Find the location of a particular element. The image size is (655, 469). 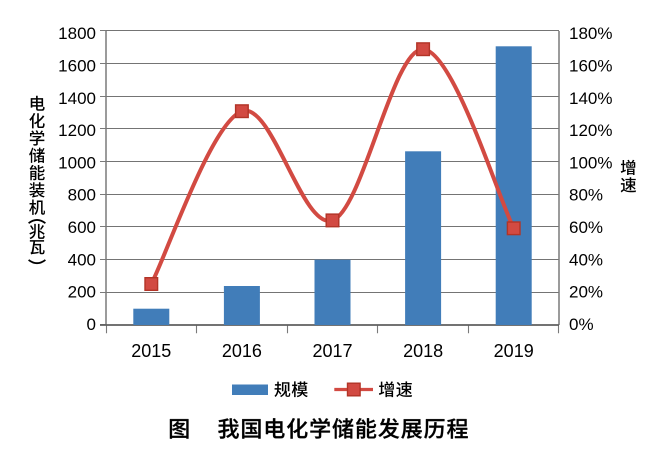

svg-text: 60% is located at coordinates (586, 227).